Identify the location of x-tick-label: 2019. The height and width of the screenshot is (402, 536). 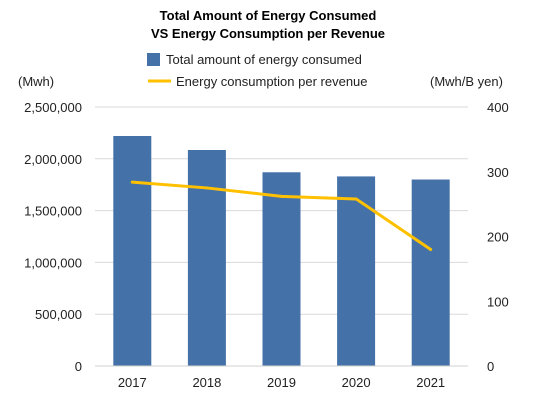
(281, 382).